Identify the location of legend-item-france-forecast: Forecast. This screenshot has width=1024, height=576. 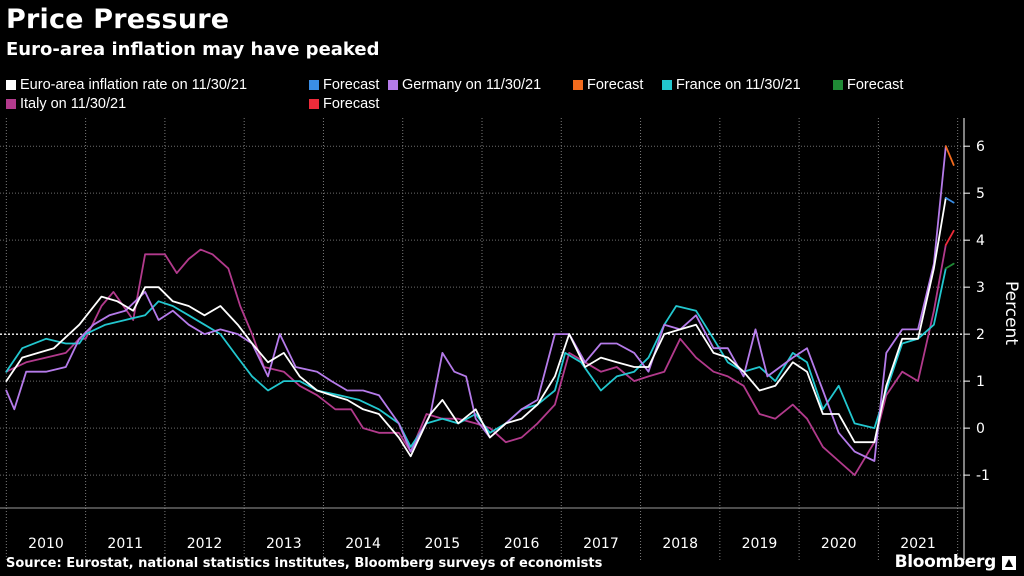
(868, 85).